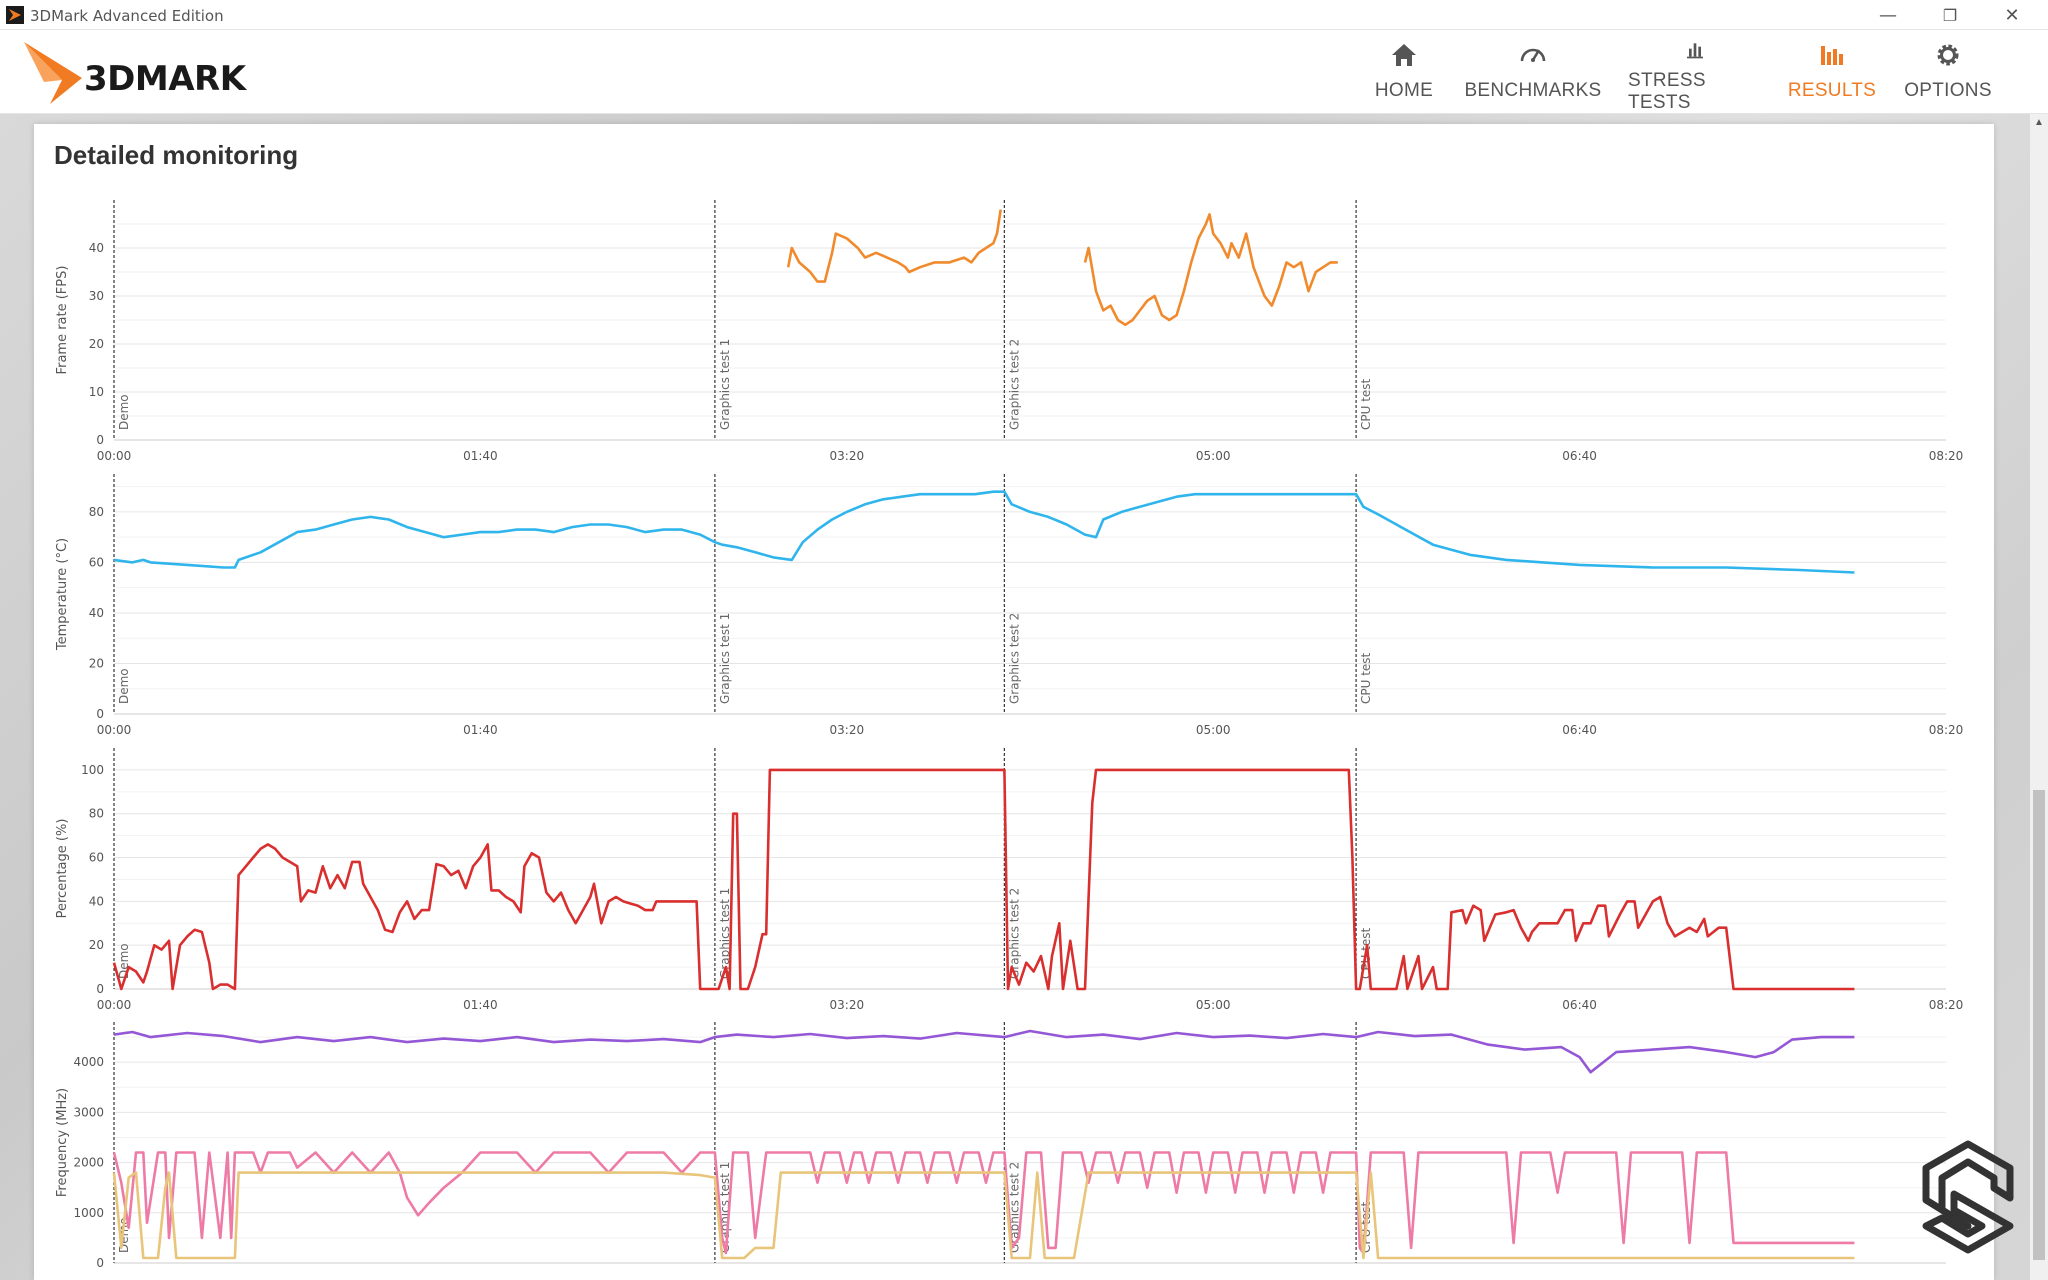 The width and height of the screenshot is (2048, 1280). I want to click on y-tick-label: 3000, so click(88, 1112).